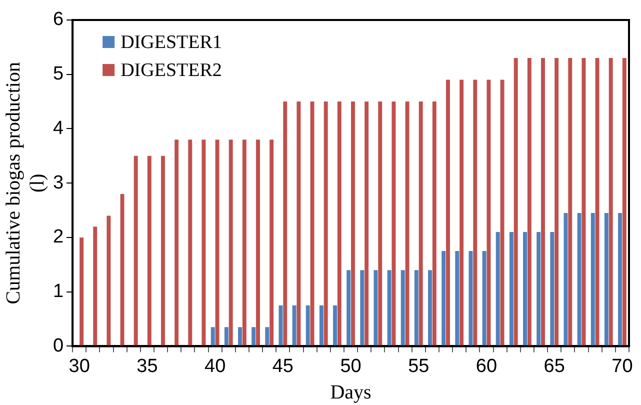 This screenshot has height=405, width=641. Describe the element at coordinates (58, 291) in the screenshot. I see `y-tick-label: 1` at that location.